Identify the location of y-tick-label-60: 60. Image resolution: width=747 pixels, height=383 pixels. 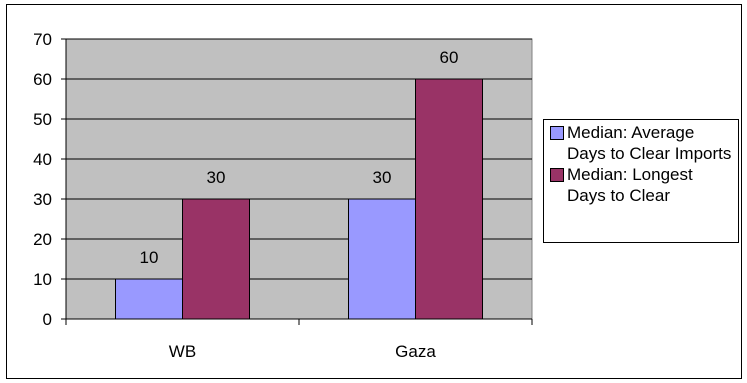
(42, 79).